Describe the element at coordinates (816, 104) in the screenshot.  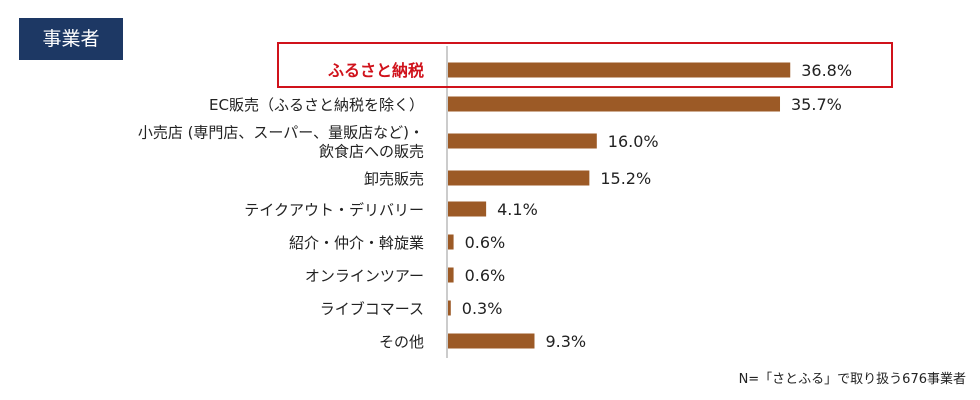
I see `value-label: 35.7%` at that location.